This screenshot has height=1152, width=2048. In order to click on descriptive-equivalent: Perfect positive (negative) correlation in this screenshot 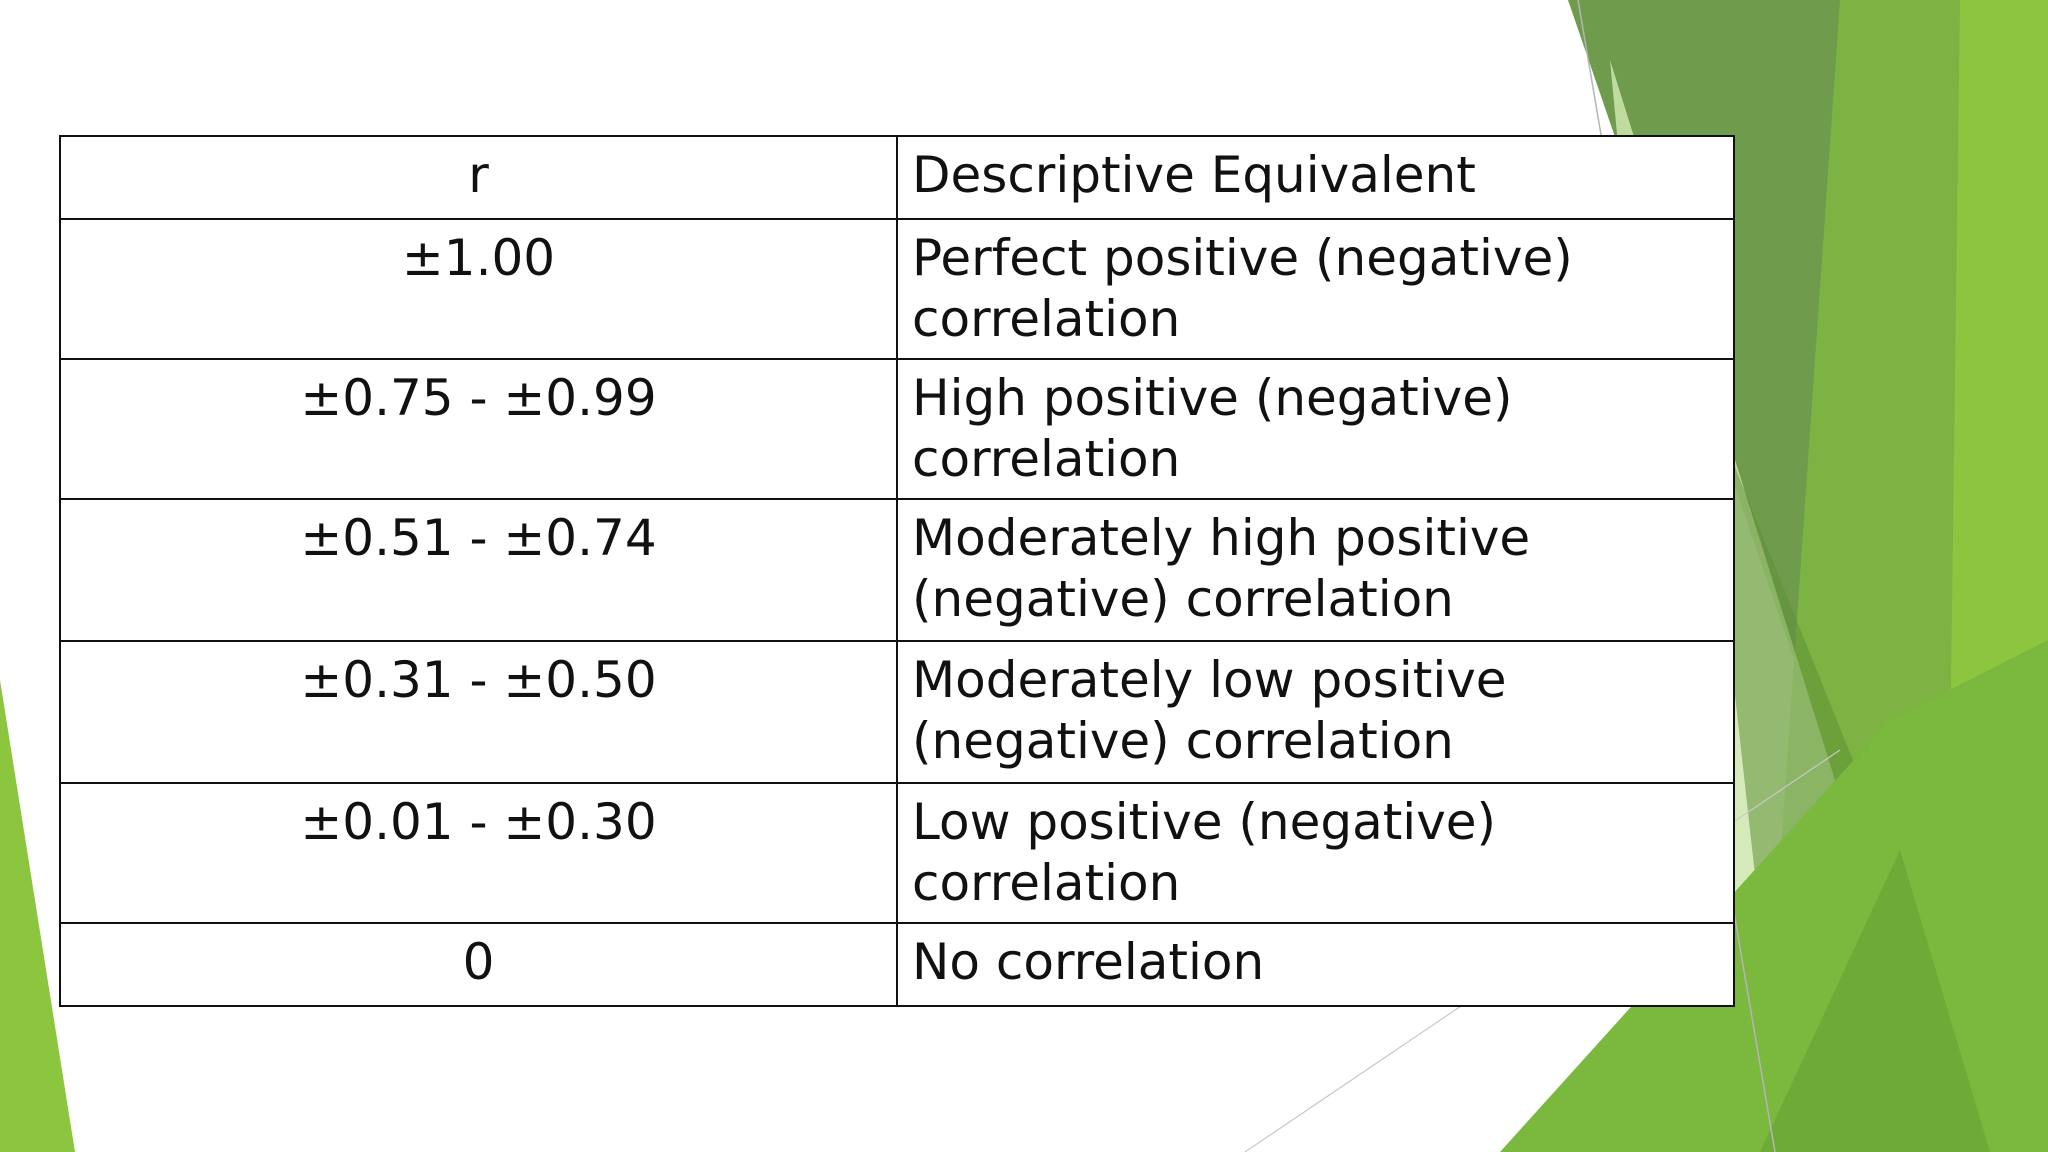, I will do `click(1315, 289)`.